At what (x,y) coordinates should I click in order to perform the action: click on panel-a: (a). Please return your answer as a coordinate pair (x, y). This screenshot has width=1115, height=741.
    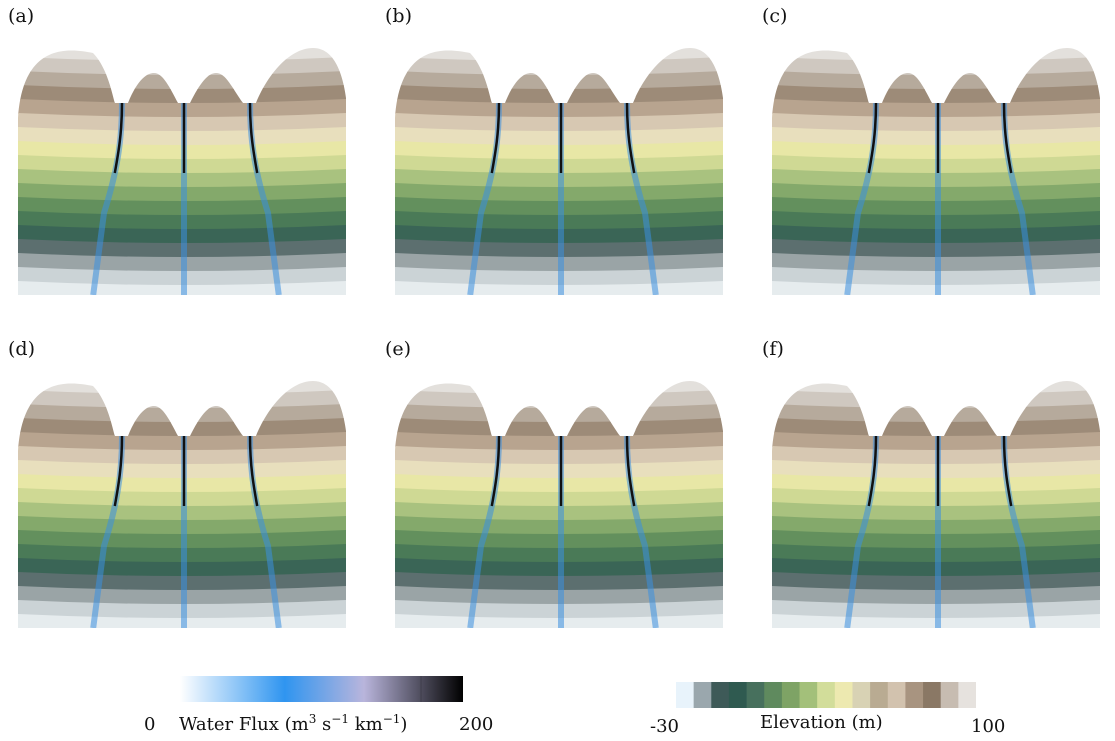
    Looking at the image, I should click on (178, 155).